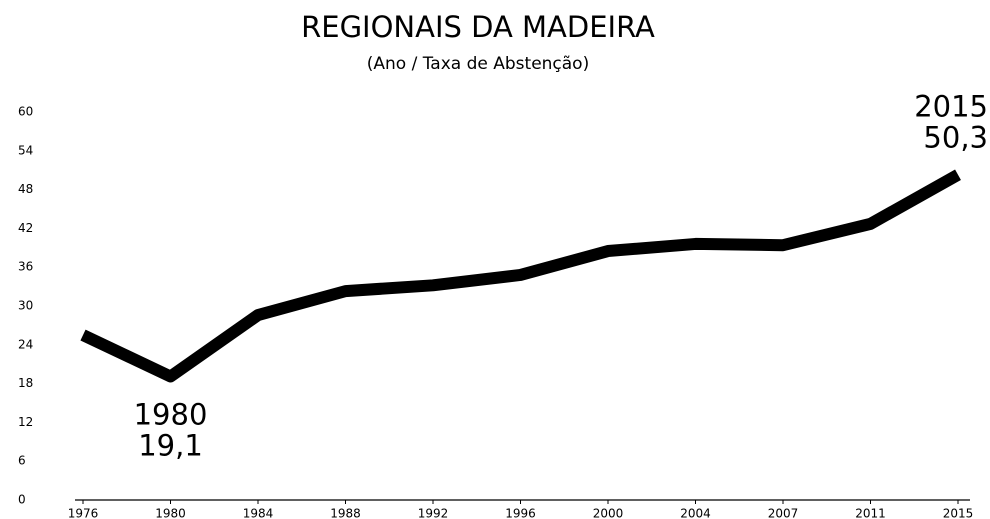 The height and width of the screenshot is (519, 990). What do you see at coordinates (25, 344) in the screenshot?
I see `y-tick-label: 24` at bounding box center [25, 344].